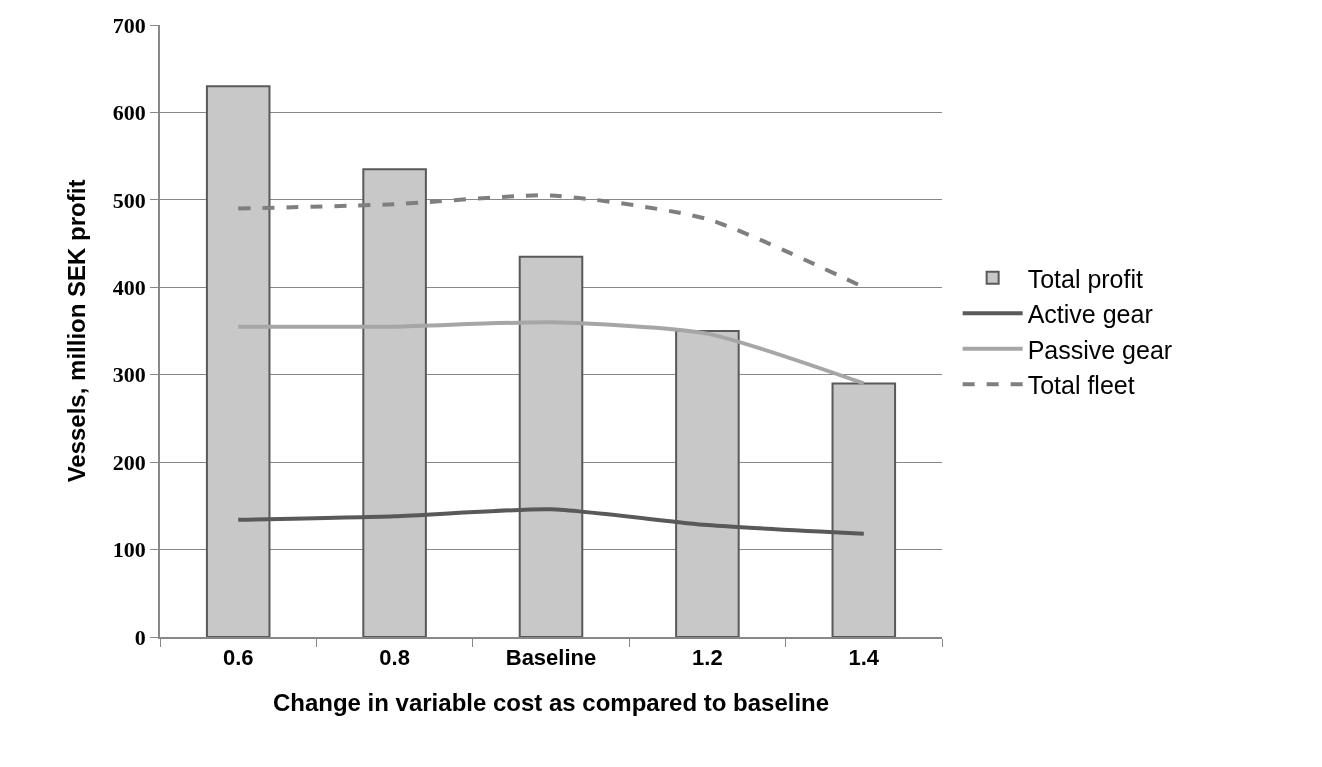 The width and height of the screenshot is (1322, 767). What do you see at coordinates (1081, 385) in the screenshot?
I see `legend-label: Total fleet` at bounding box center [1081, 385].